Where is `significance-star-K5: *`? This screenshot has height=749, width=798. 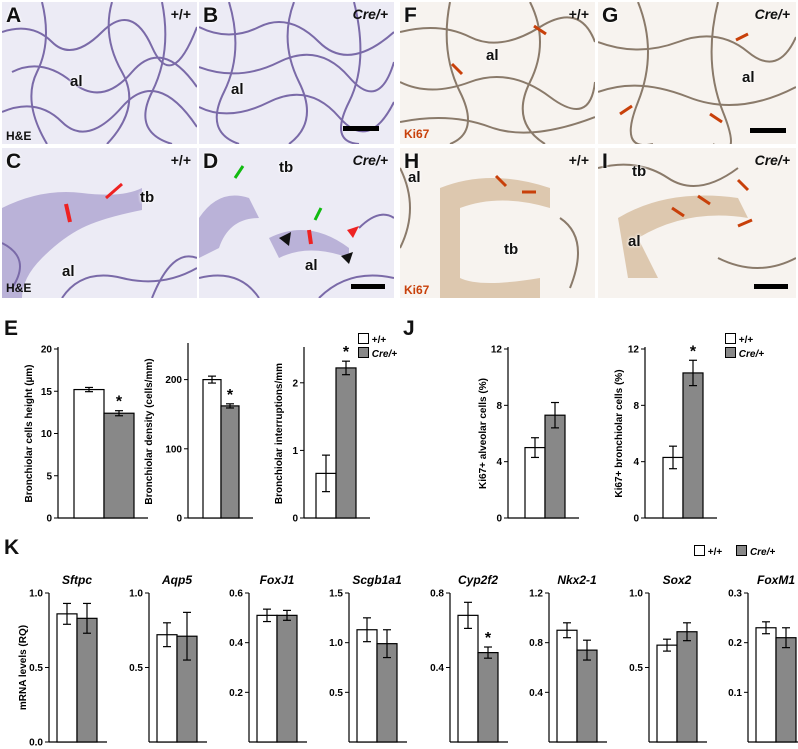
significance-star-K5: * is located at coordinates (488, 638).